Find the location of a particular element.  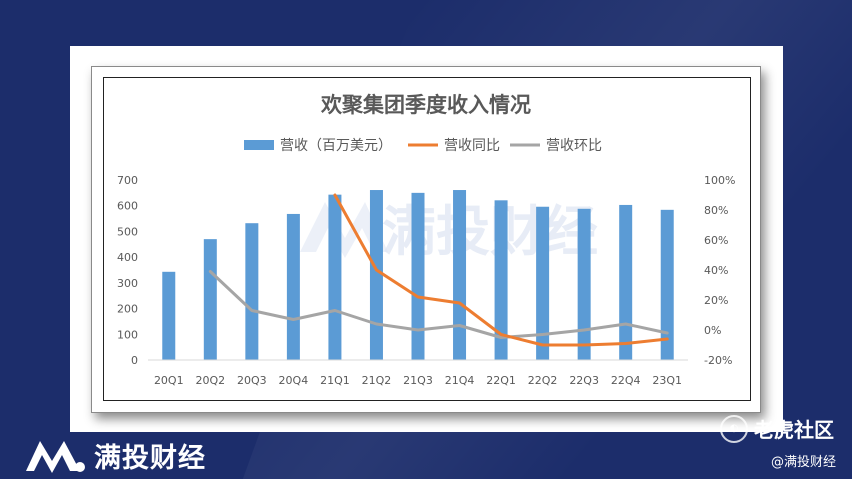

y-right-tick-label: 20% is located at coordinates (716, 300).